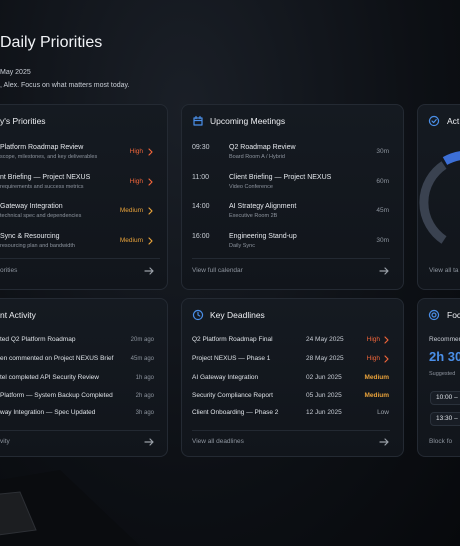 The image size is (460, 546). I want to click on activity-time: 45m ago, so click(142, 359).